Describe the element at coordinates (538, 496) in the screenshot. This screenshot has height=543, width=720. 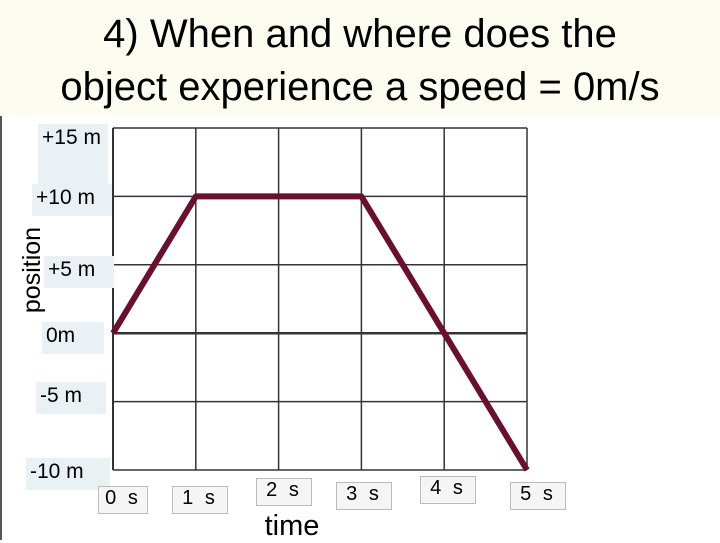
I see `x-tick-label-5s: 5 s` at that location.